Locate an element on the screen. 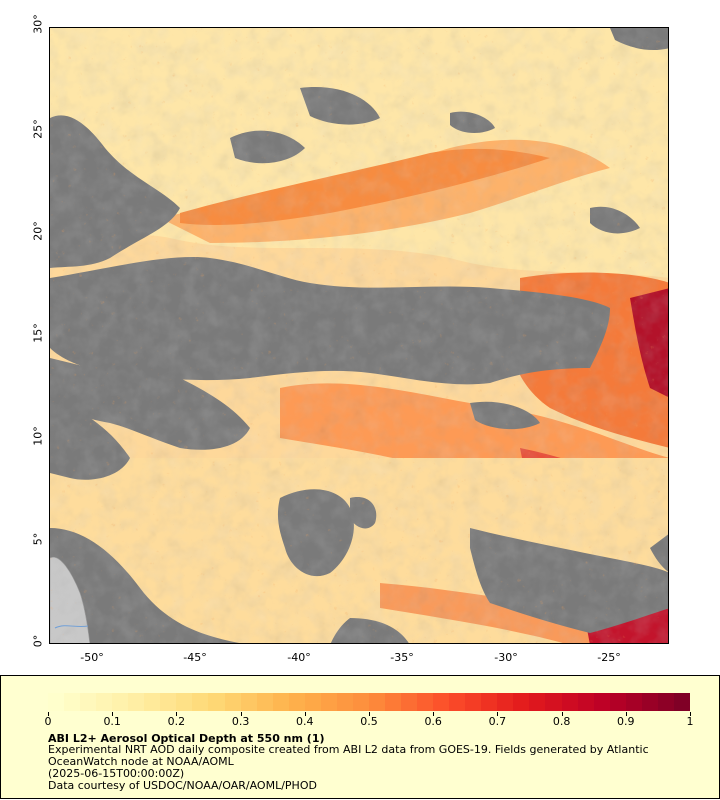  colorbar-tick-label: 1 is located at coordinates (690, 721).